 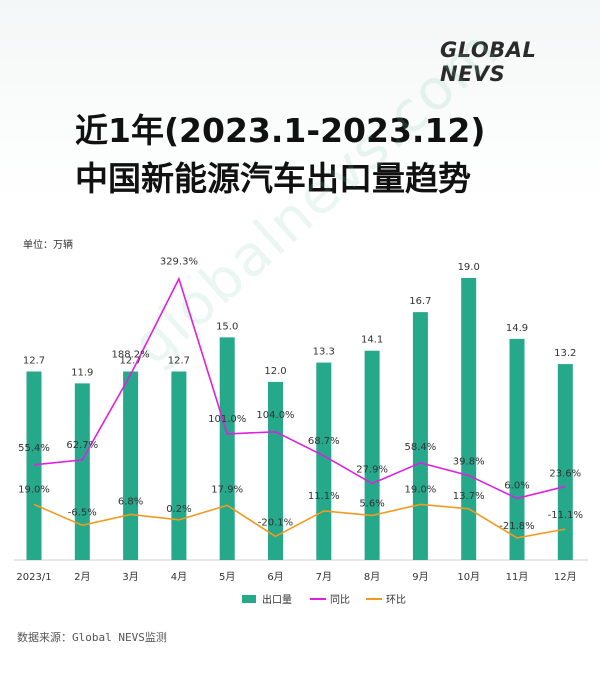 What do you see at coordinates (324, 496) in the screenshot?
I see `mom-label-7: 11.1%` at bounding box center [324, 496].